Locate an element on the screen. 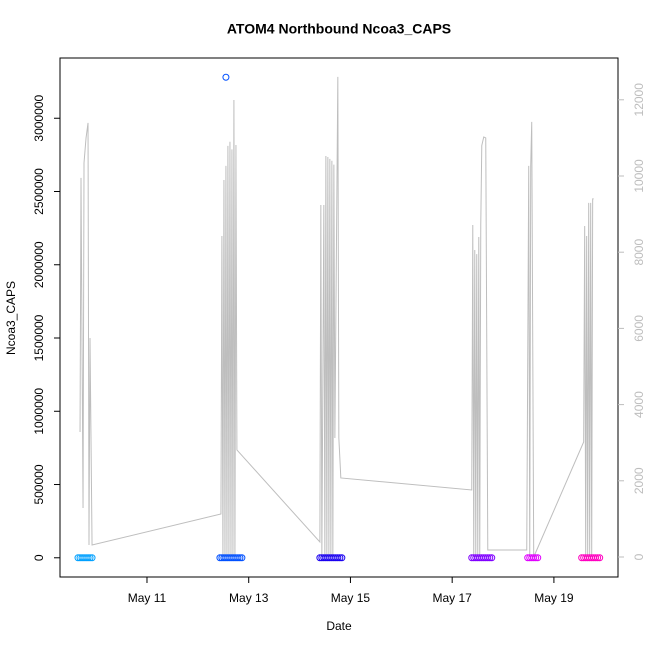 This screenshot has height=650, width=650. y2-tick-label: 6000 is located at coordinates (639, 328).